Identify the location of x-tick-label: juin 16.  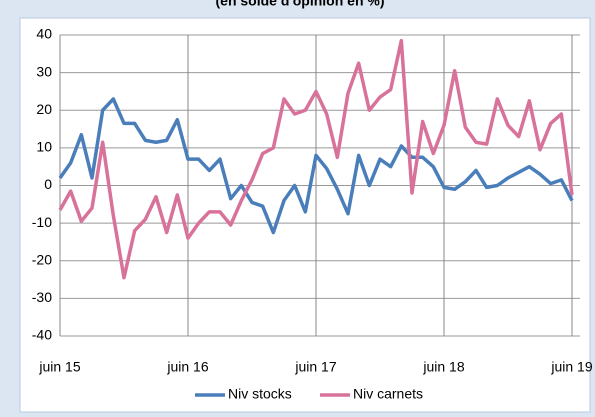
(187, 367).